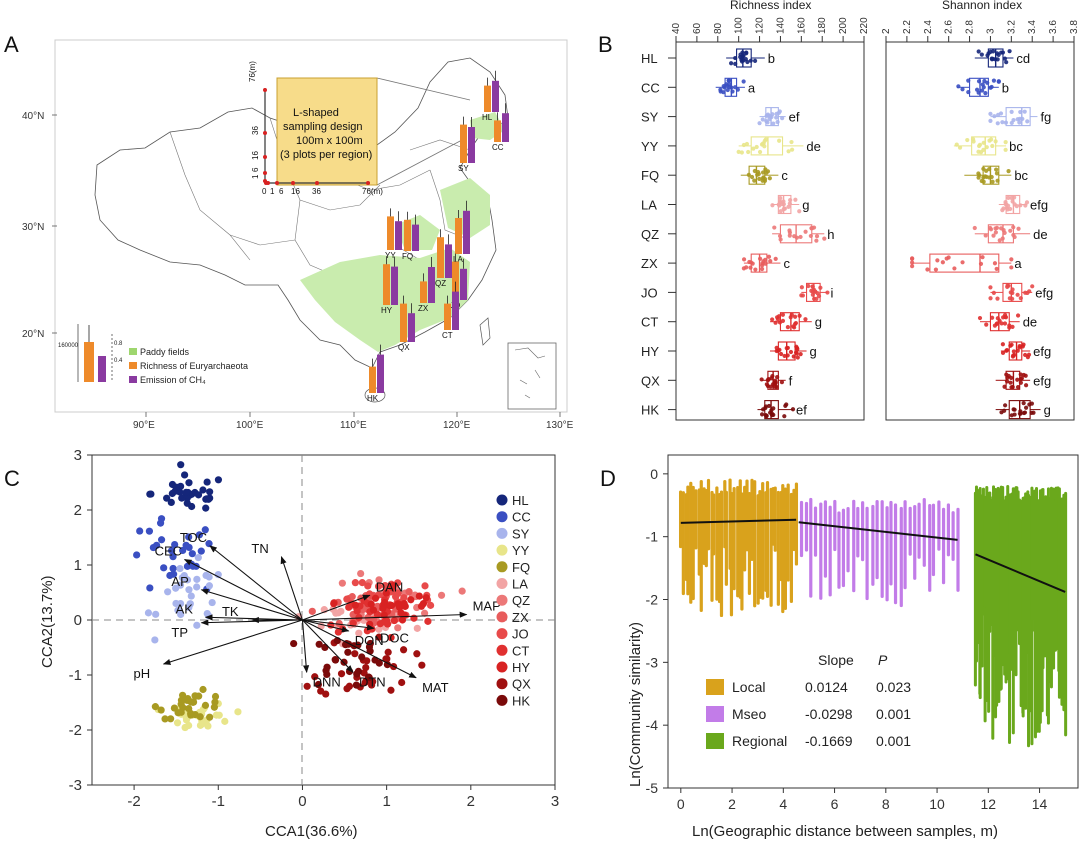  I want to click on lon-label-110: 110°E, so click(353, 425).